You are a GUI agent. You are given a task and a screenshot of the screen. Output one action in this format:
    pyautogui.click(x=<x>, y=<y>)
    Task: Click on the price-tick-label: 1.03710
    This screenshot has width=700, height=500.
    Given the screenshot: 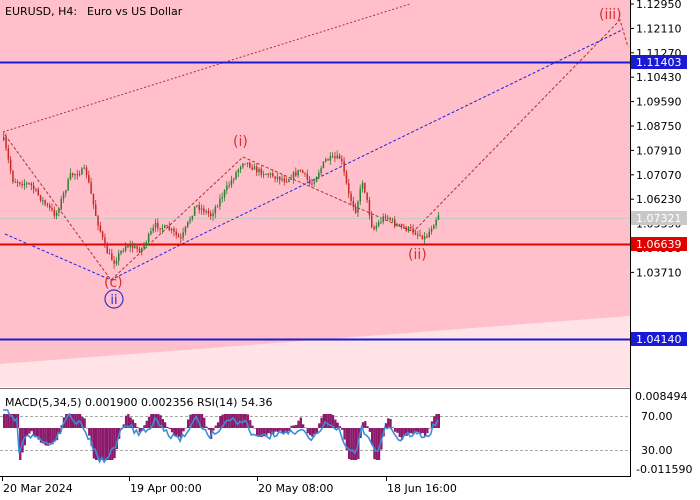 What is the action you would take?
    pyautogui.click(x=659, y=272)
    